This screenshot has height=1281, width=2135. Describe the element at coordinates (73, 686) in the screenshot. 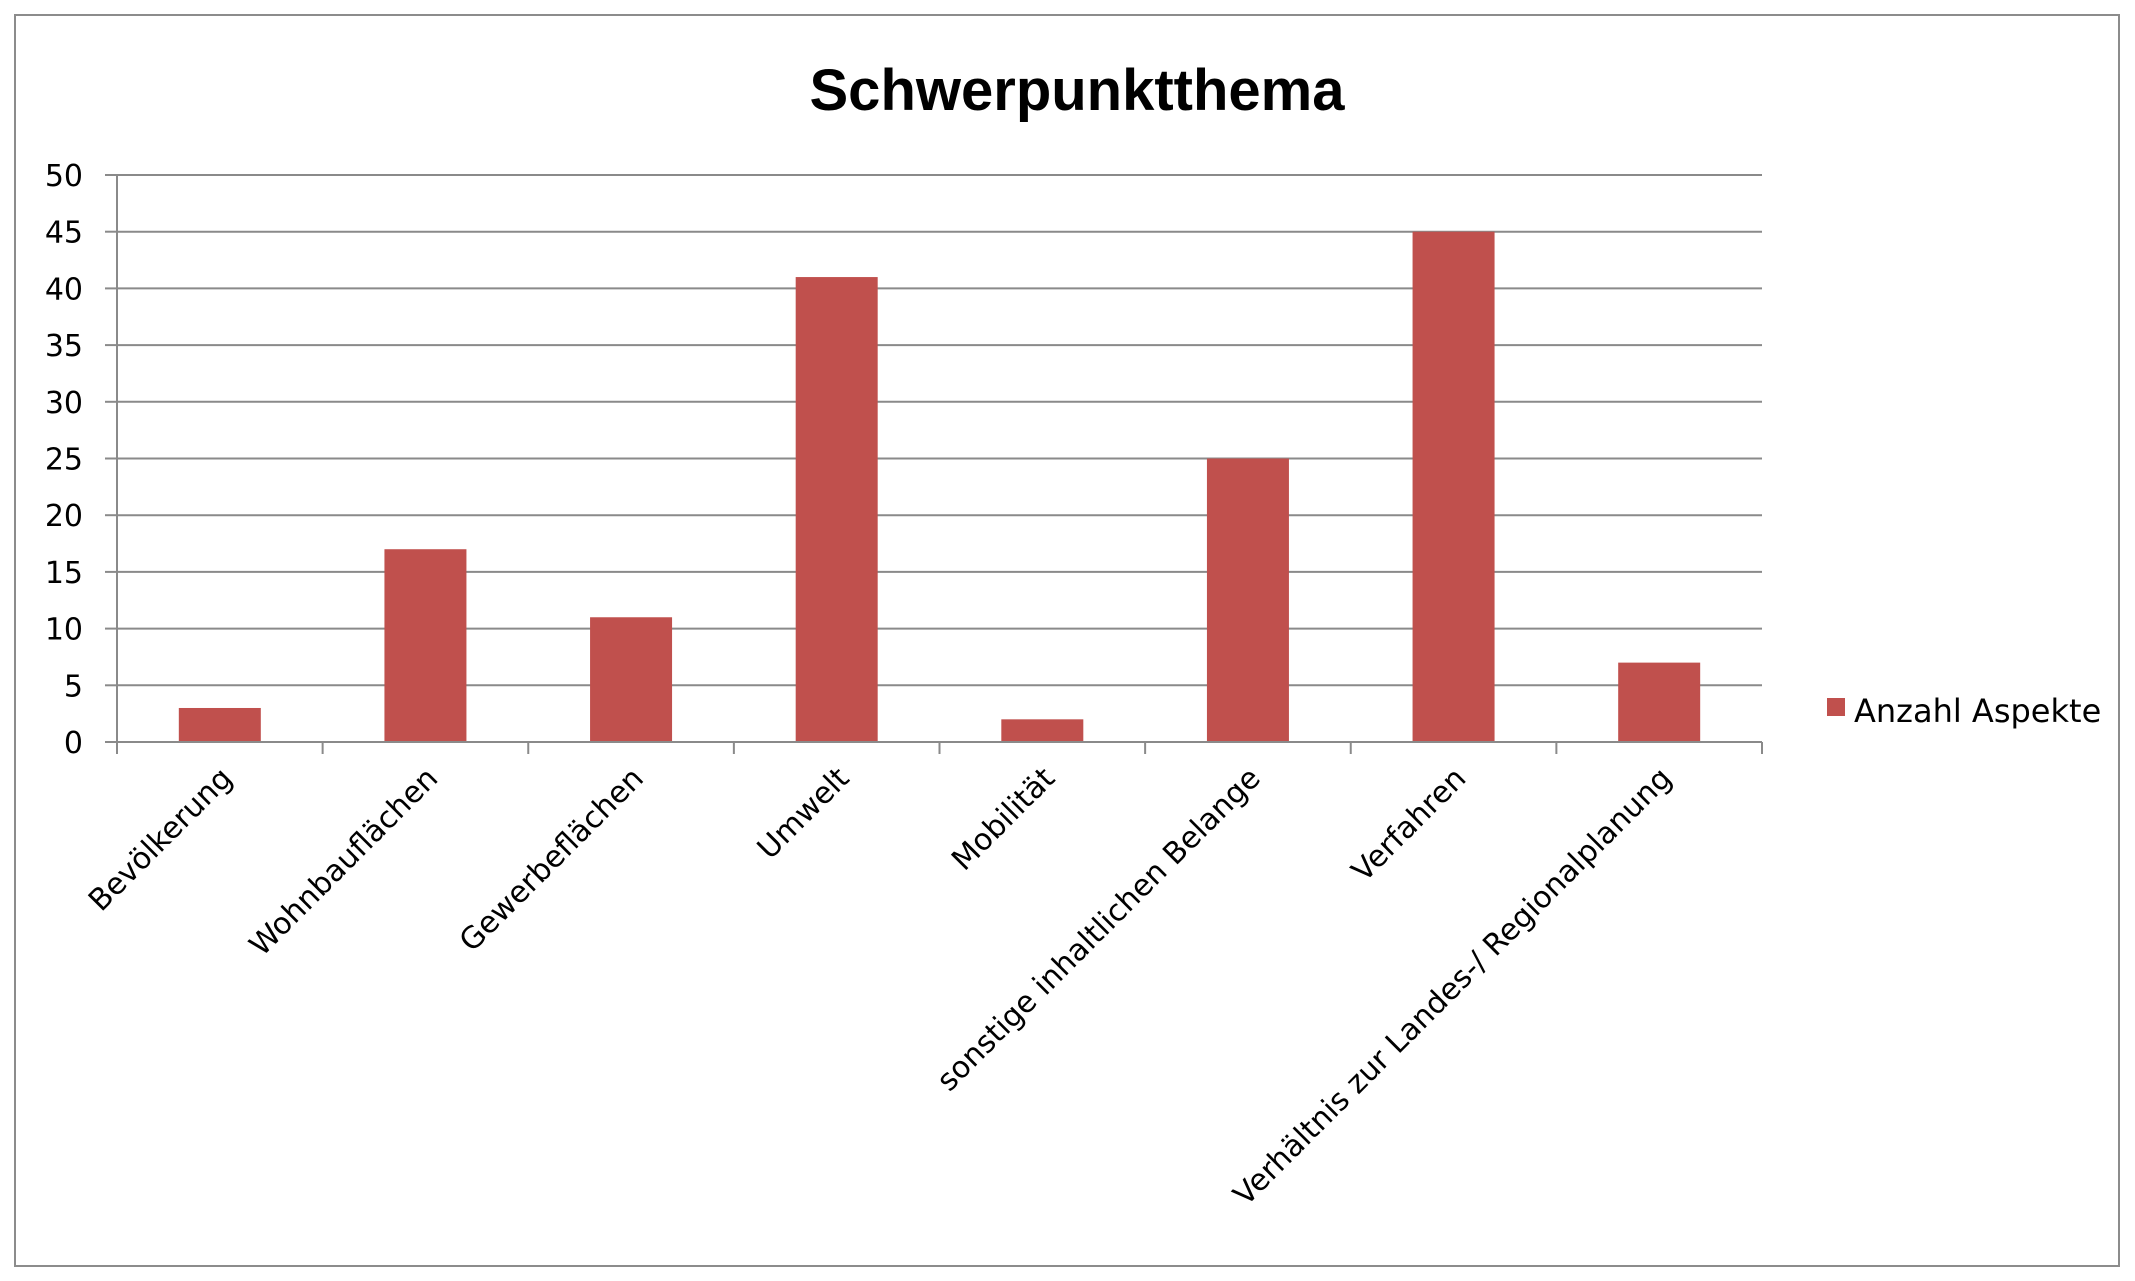

I see `y-tick-label: 5` at that location.